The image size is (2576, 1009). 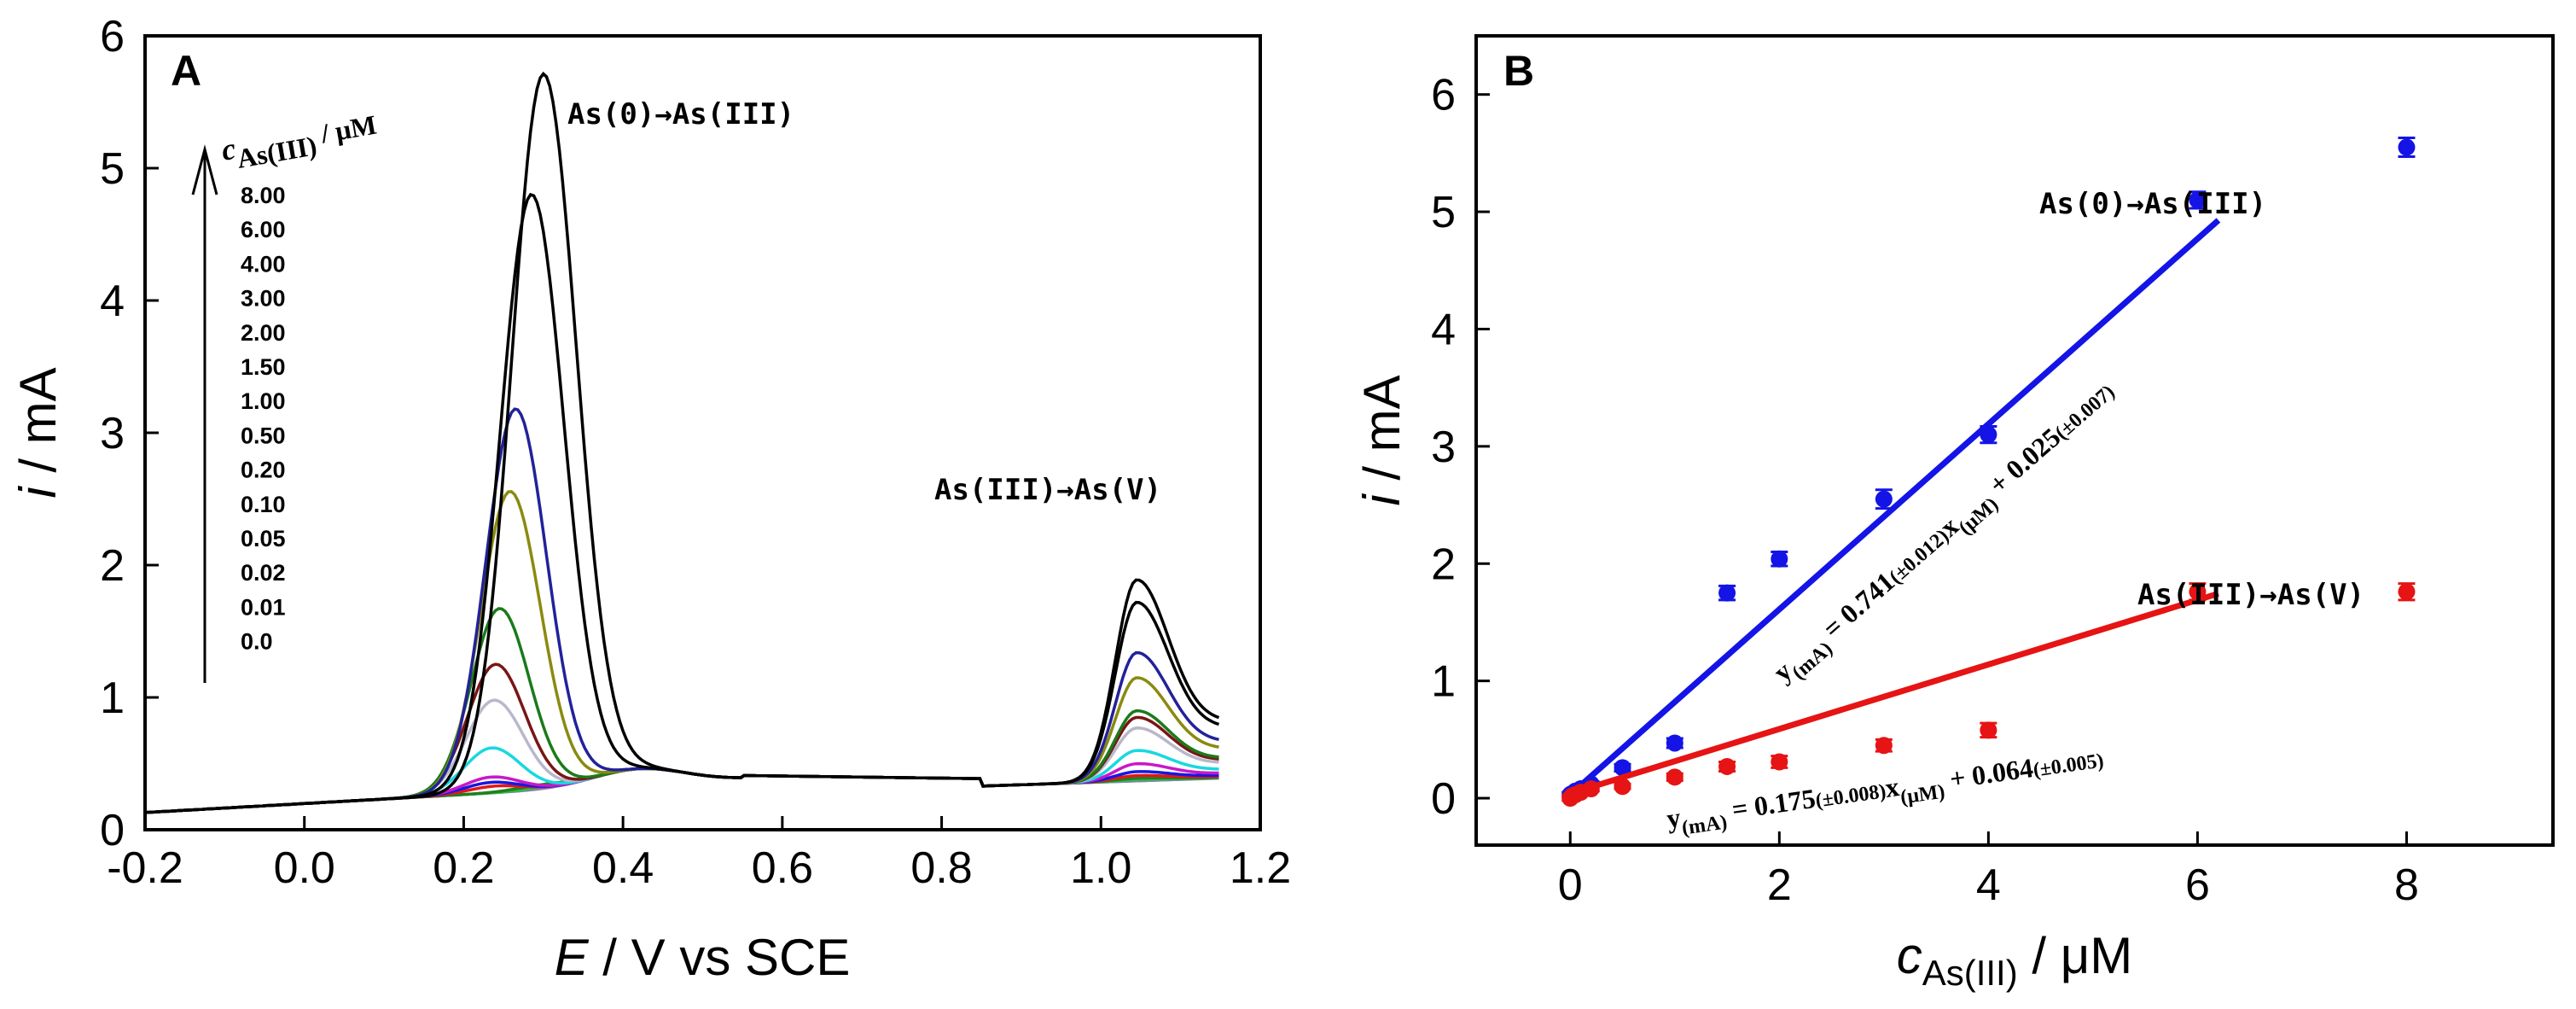 What do you see at coordinates (1443, 95) in the screenshot?
I see `panel-b-y-tick-label: 6` at bounding box center [1443, 95].